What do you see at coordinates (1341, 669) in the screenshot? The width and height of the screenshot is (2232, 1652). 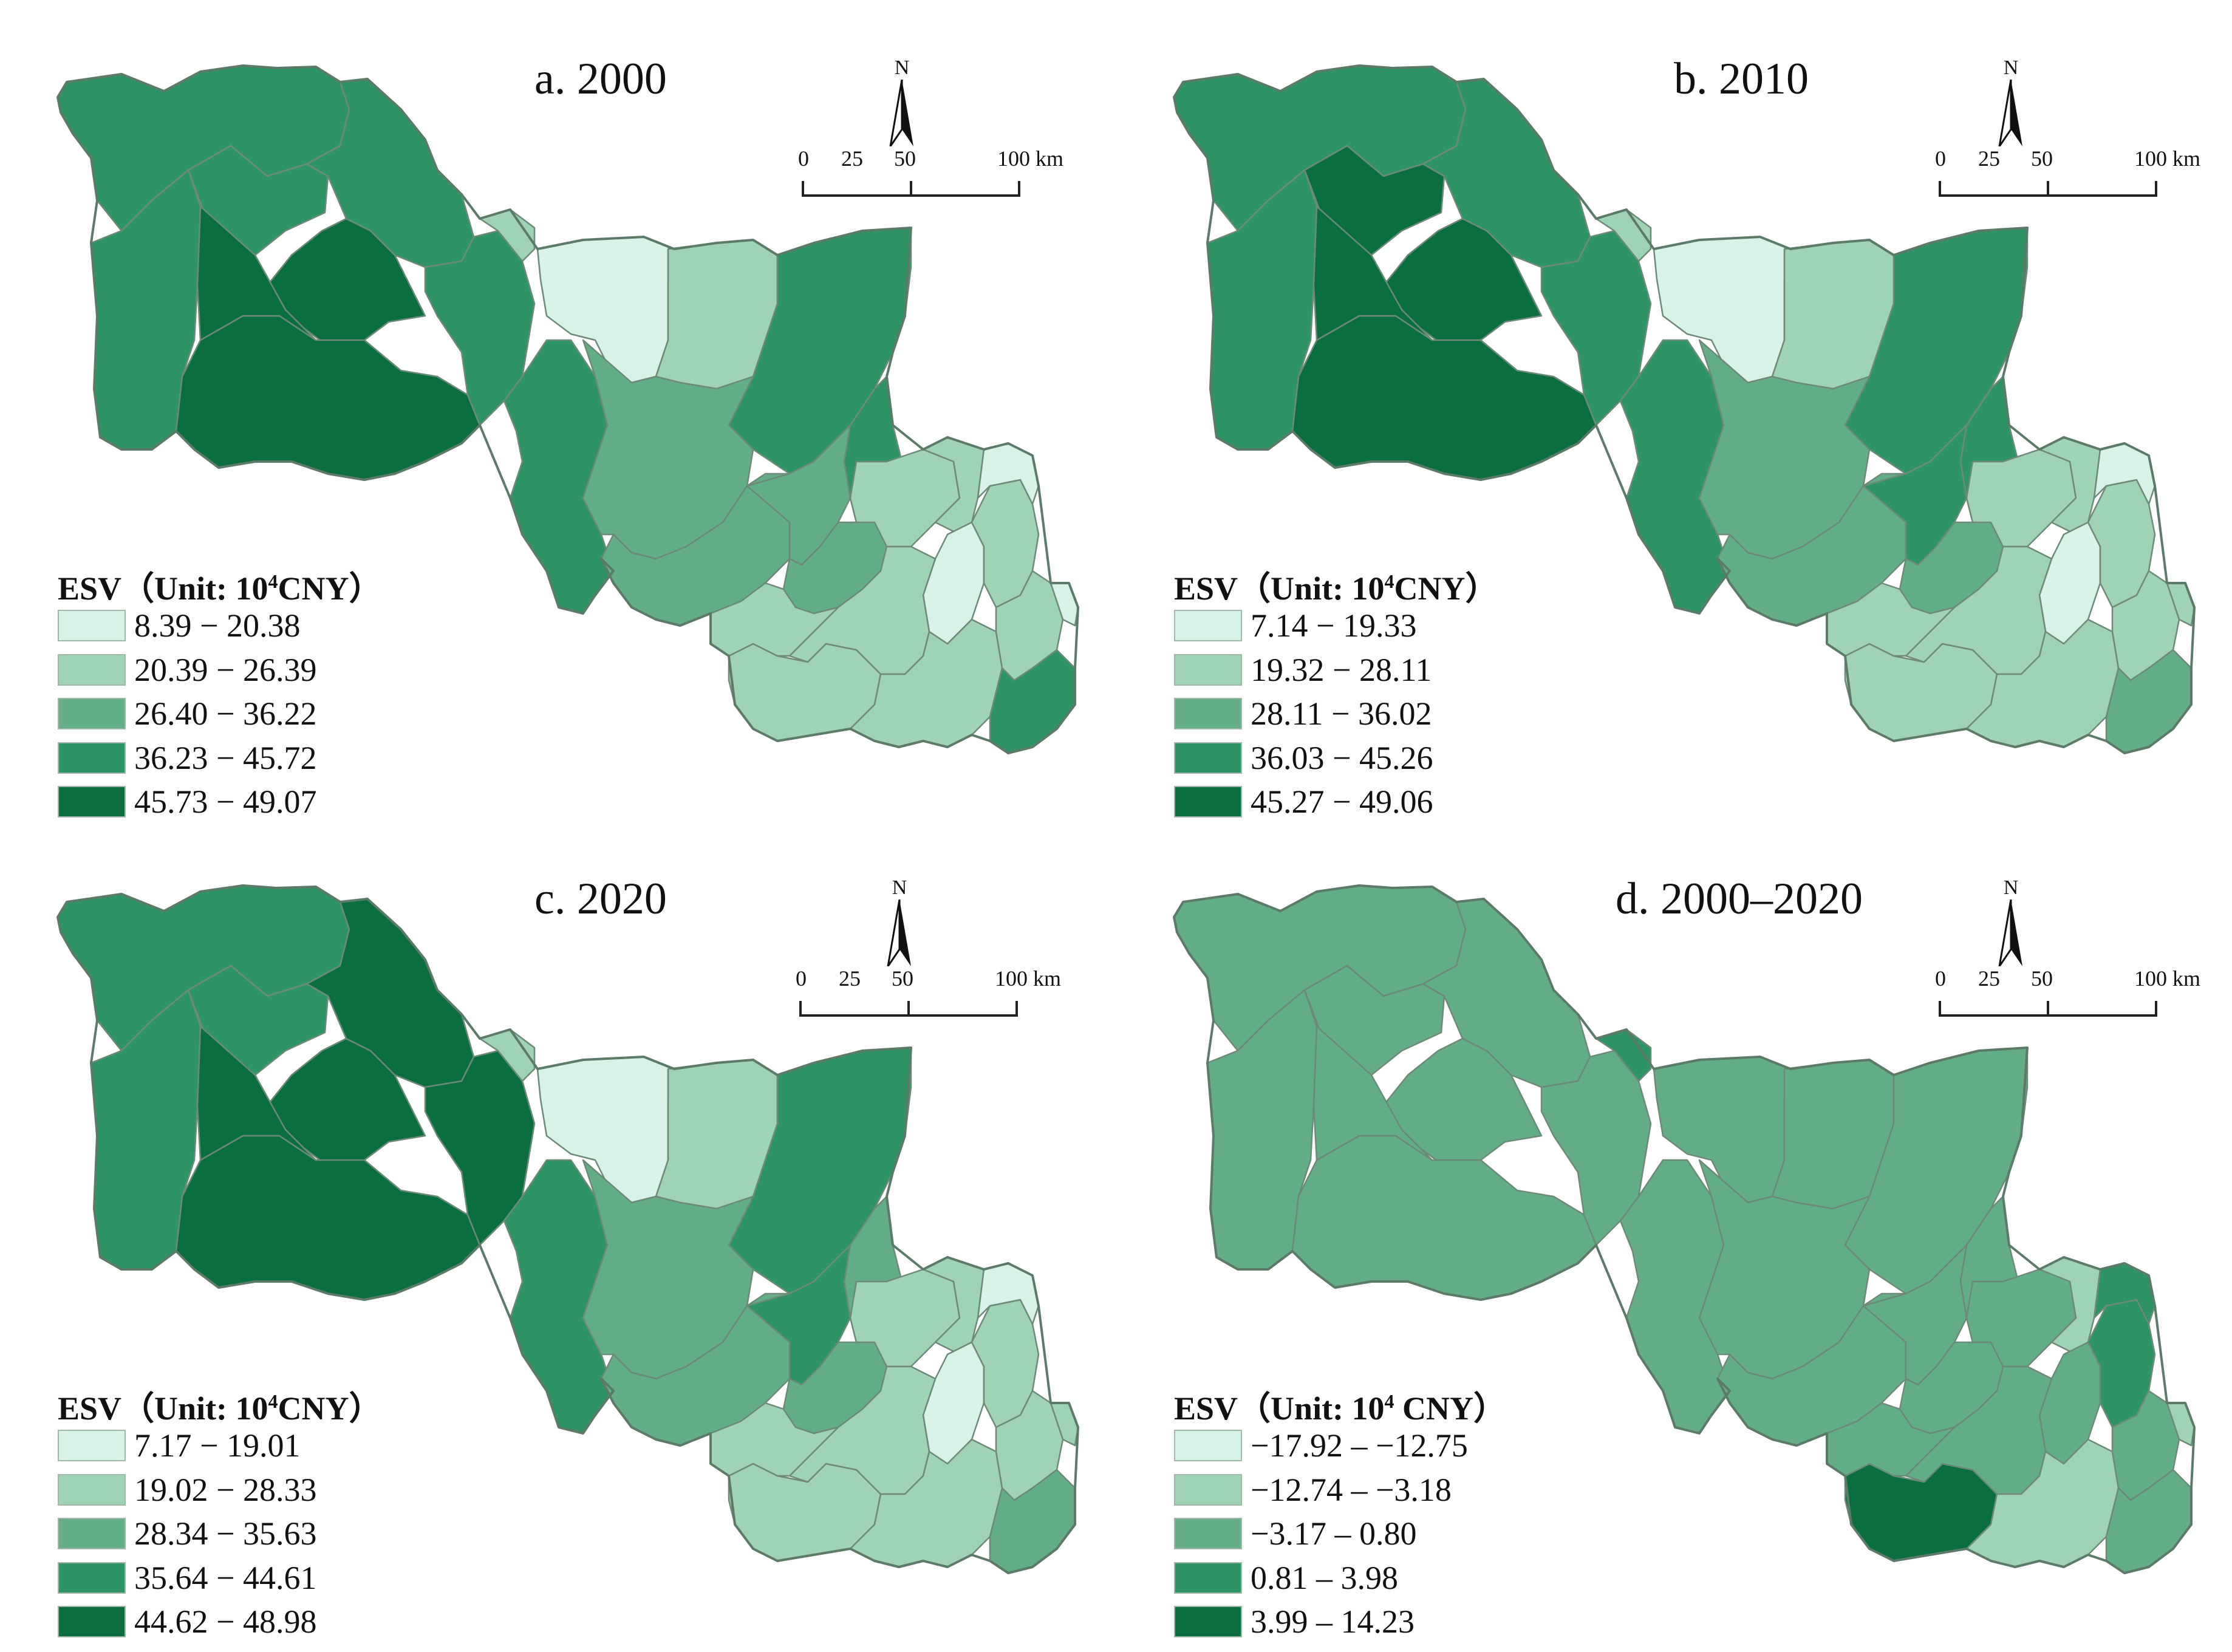 I see `legend-range-label: 19.32 − 28.11` at bounding box center [1341, 669].